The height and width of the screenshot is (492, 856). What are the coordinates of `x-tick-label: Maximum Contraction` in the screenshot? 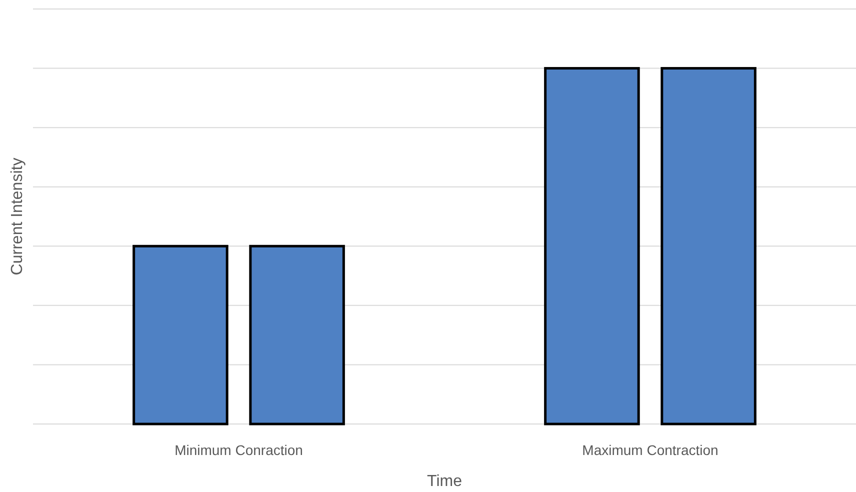 It's located at (650, 450).